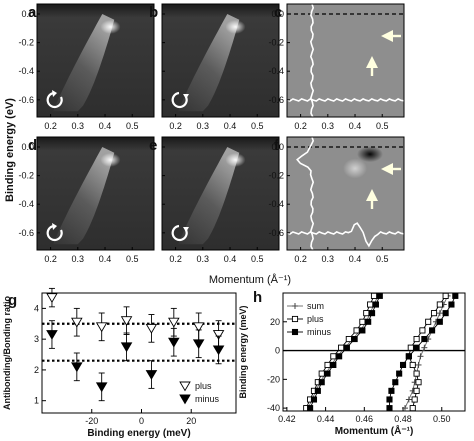 The width and height of the screenshot is (474, 441). I want to click on x-tick-label: 0.50, so click(442, 419).